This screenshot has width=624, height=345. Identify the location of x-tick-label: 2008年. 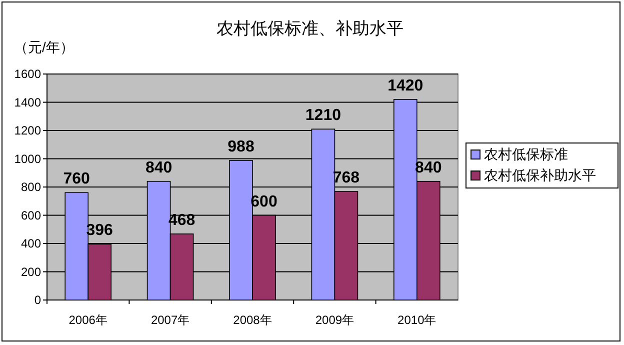
(252, 320).